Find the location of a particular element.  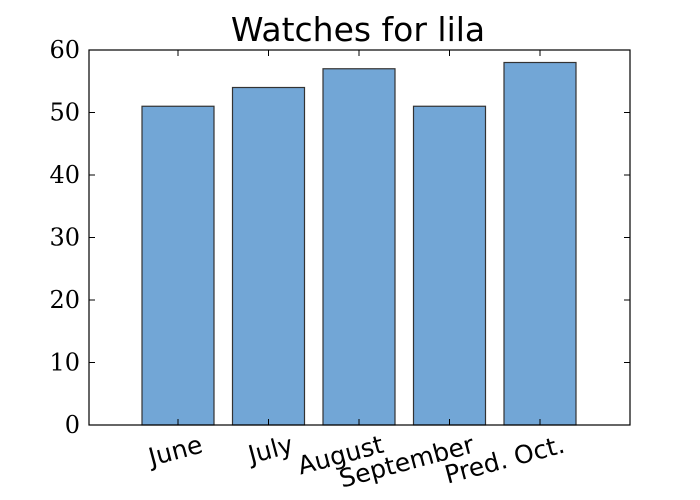

y-tick-label: 50 is located at coordinates (64, 113).